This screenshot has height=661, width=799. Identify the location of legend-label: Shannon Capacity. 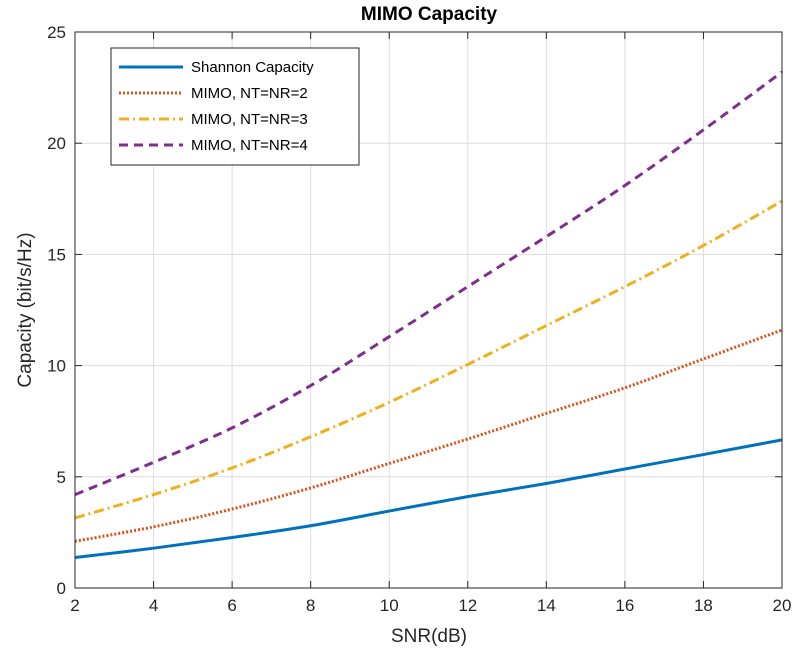
(252, 67).